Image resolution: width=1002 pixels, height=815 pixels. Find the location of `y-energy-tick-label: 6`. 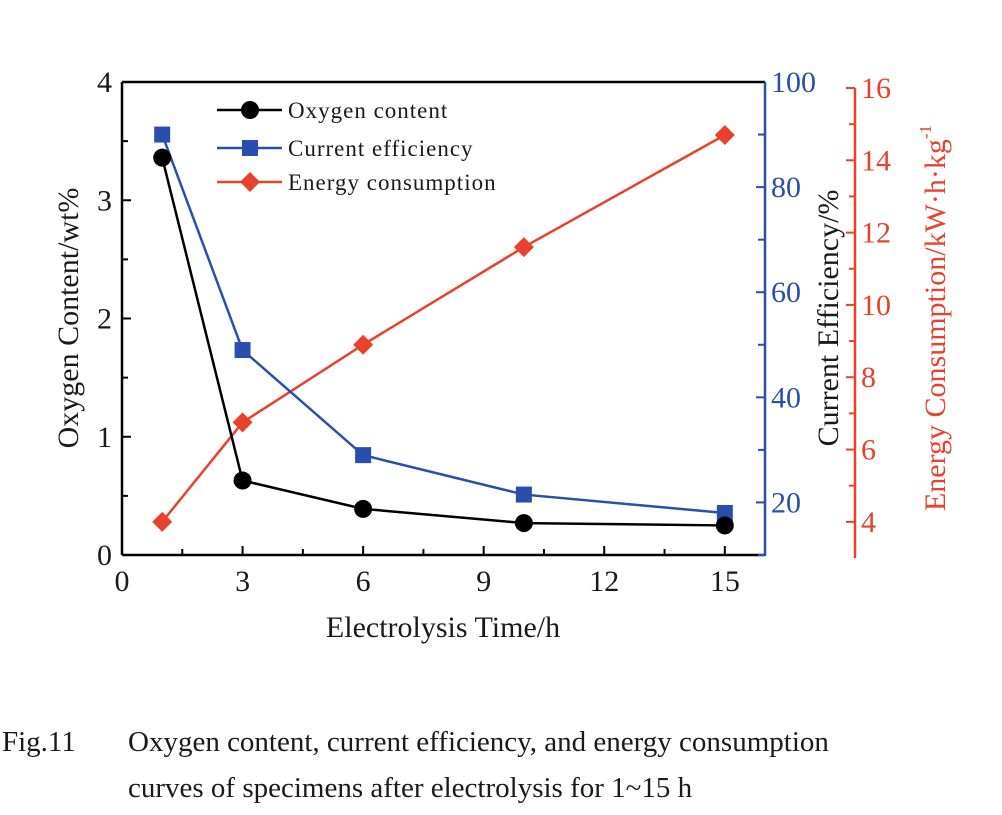

y-energy-tick-label: 6 is located at coordinates (868, 450).